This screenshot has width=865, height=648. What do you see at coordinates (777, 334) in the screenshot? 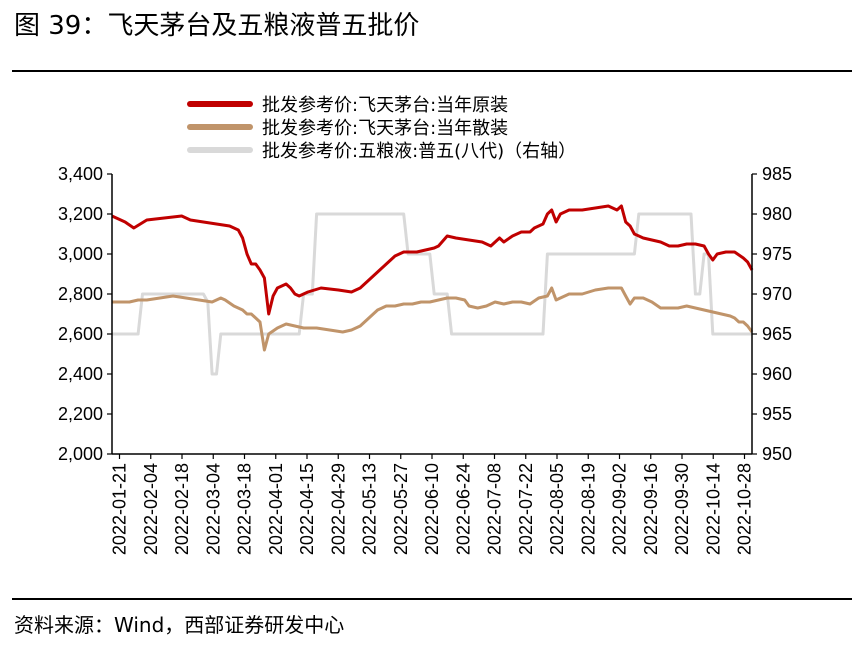
I see `right-tick-label: 965` at bounding box center [777, 334].